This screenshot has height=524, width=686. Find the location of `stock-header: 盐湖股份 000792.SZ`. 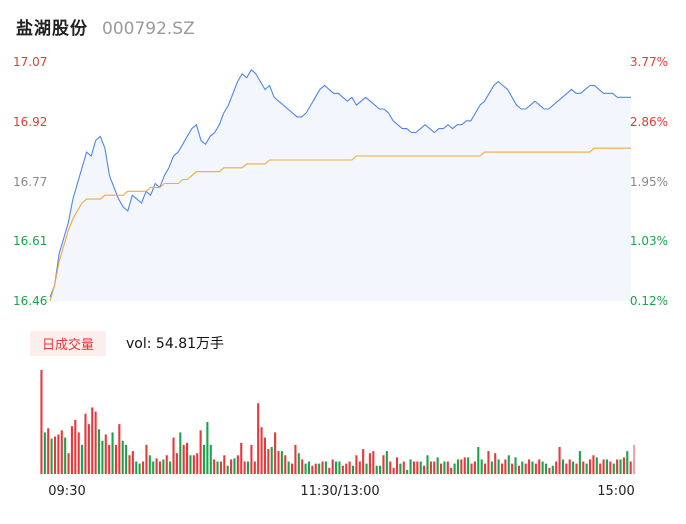

stock-header: 盐湖股份 000792.SZ is located at coordinates (105, 27).